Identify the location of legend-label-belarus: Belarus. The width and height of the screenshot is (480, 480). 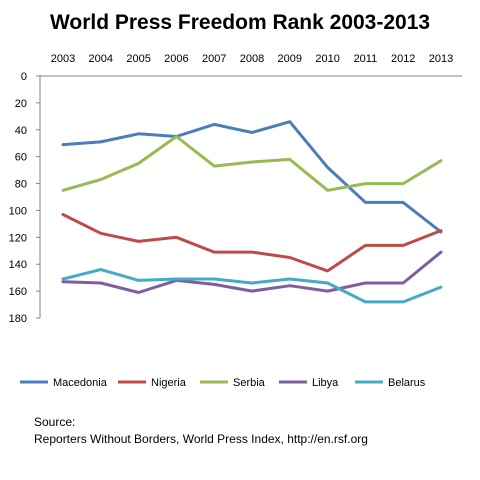
(407, 383).